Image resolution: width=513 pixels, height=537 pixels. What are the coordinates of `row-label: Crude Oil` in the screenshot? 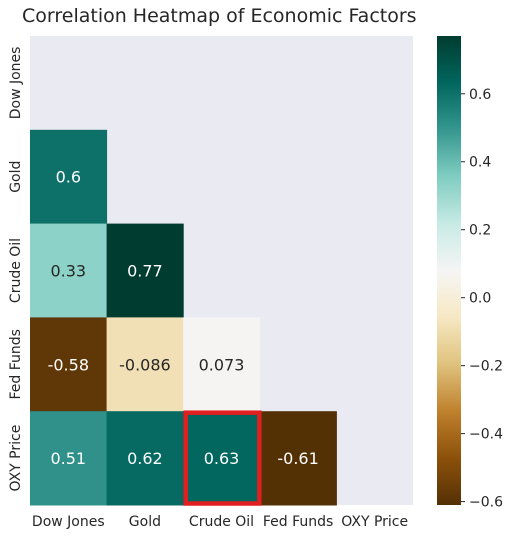 It's located at (16, 270).